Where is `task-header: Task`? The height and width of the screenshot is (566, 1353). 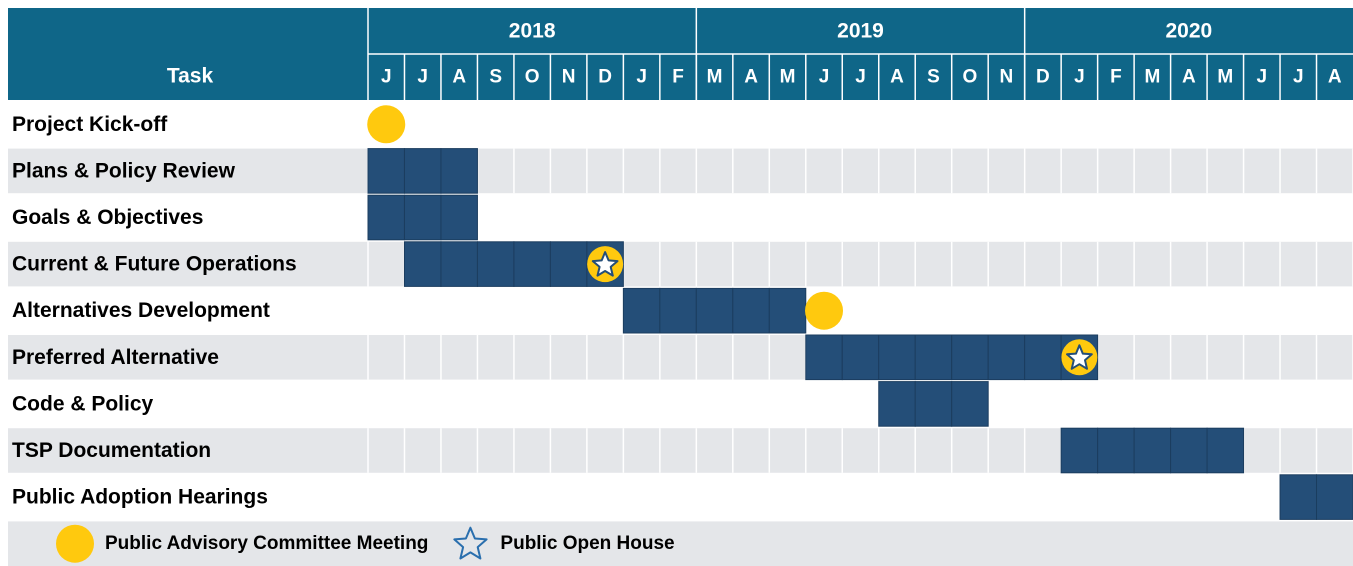 task-header: Task is located at coordinates (190, 76).